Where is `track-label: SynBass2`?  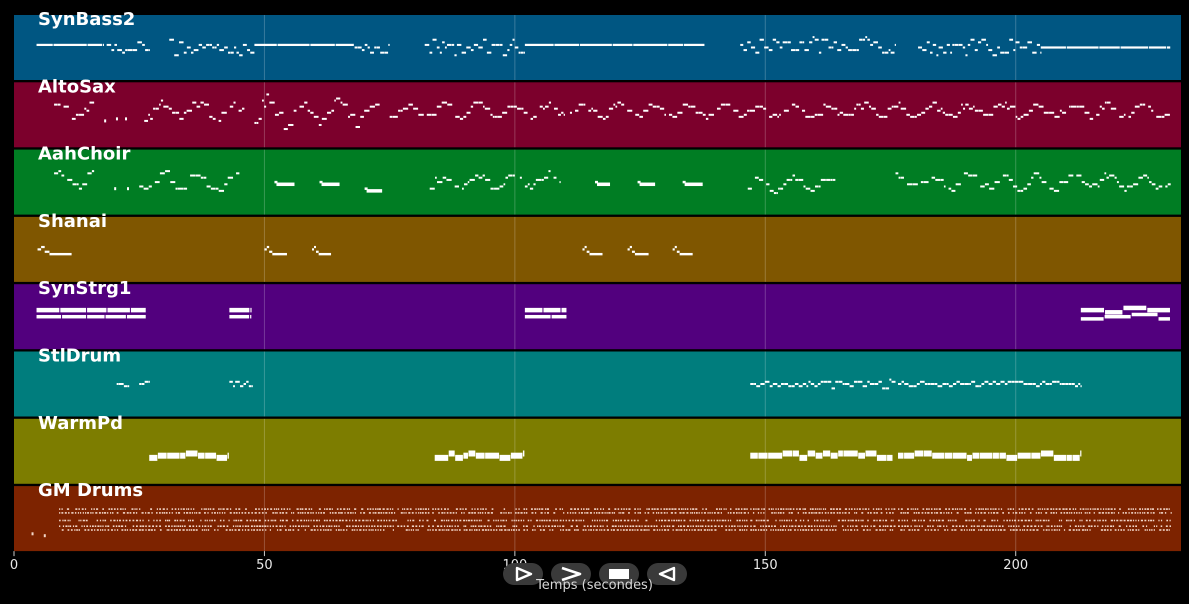 track-label: SynBass2 is located at coordinates (86, 19).